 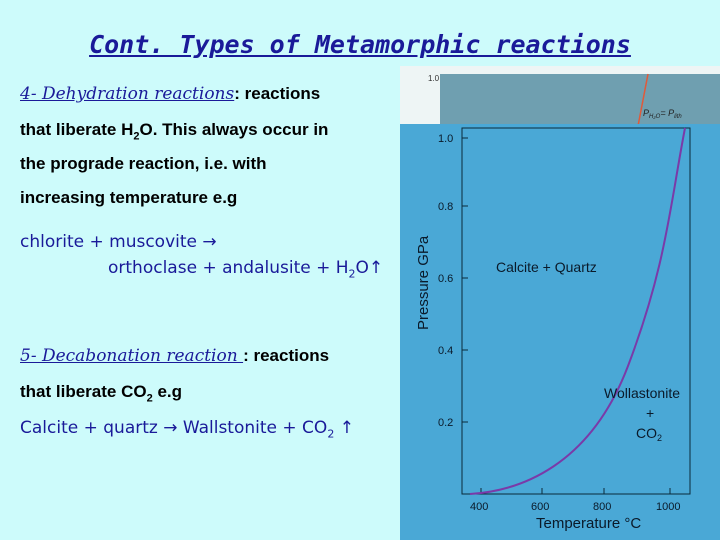 I want to click on y-axis-ticks, so click(x=465, y=280).